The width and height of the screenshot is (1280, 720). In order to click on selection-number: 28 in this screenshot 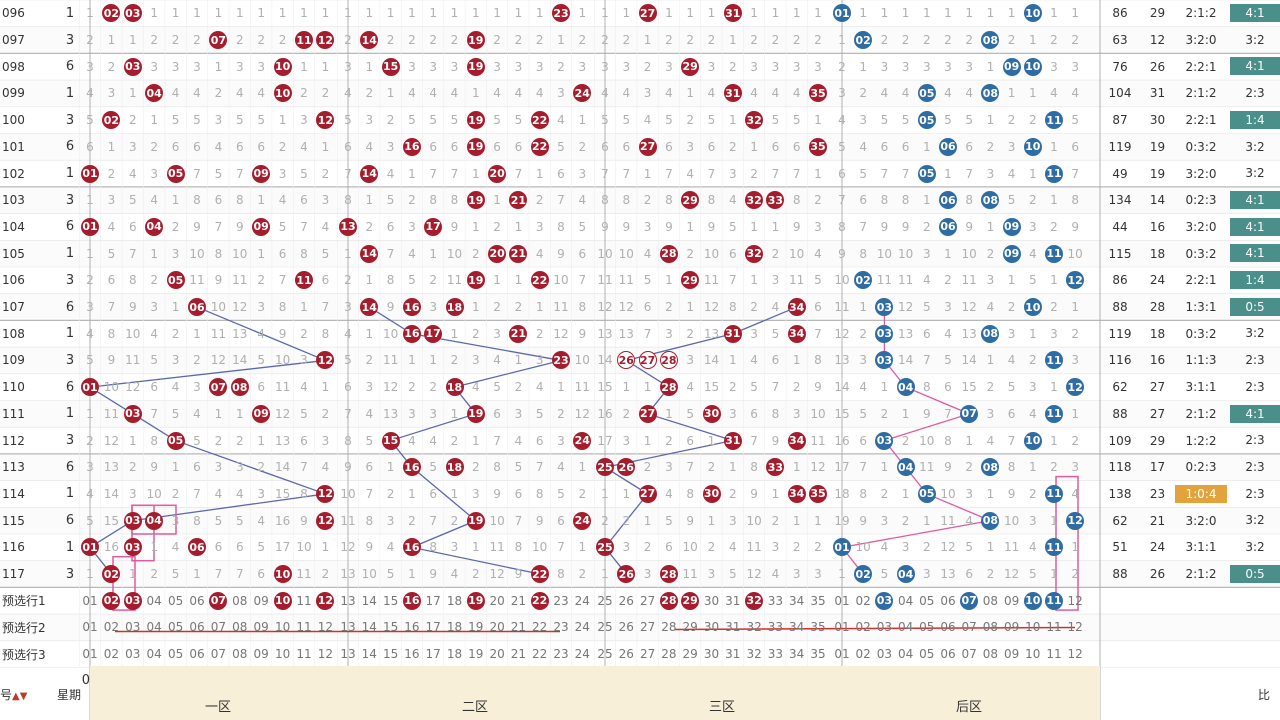, I will do `click(669, 627)`.